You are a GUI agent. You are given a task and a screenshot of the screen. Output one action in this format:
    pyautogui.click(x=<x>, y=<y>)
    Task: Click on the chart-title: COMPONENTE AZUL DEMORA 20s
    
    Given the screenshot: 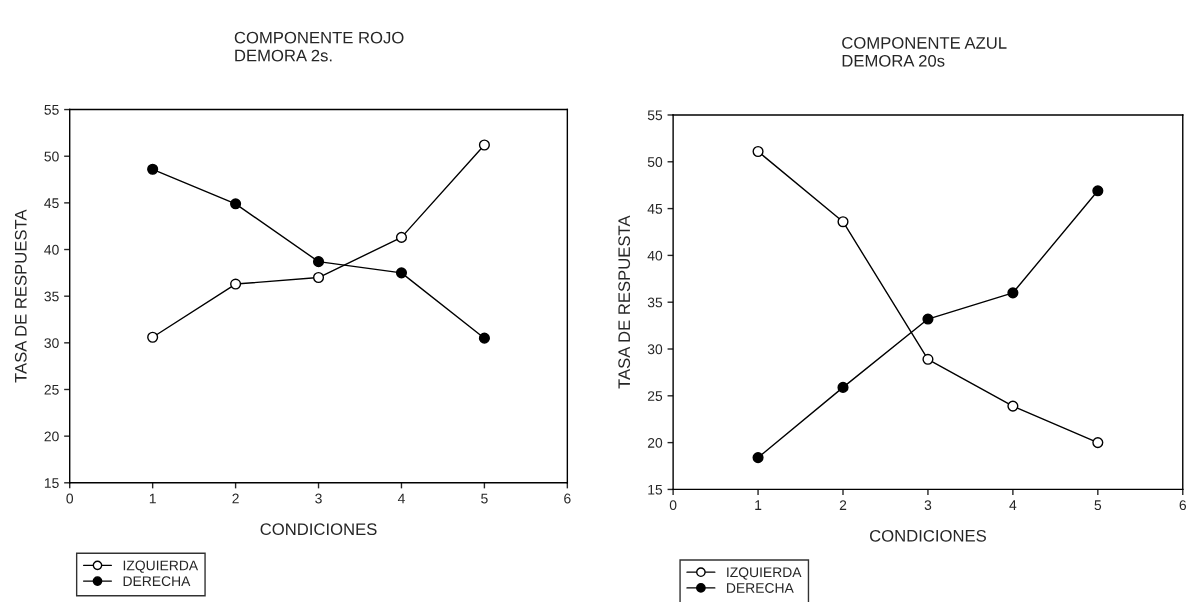 What is the action you would take?
    pyautogui.click(x=924, y=52)
    